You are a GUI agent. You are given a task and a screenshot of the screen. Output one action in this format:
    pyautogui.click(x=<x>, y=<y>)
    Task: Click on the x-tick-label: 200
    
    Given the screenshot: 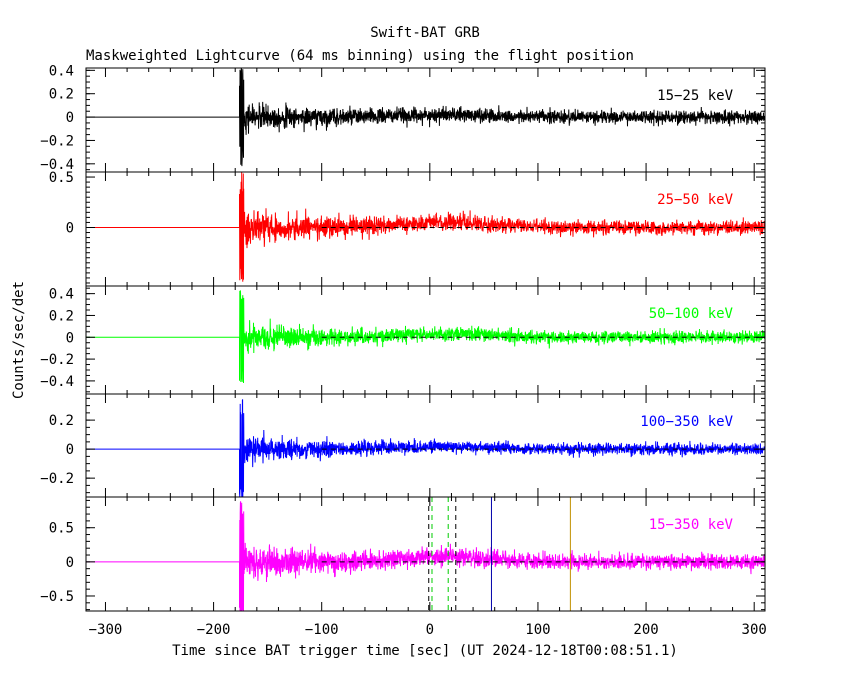 What is the action you would take?
    pyautogui.click(x=645, y=630)
    